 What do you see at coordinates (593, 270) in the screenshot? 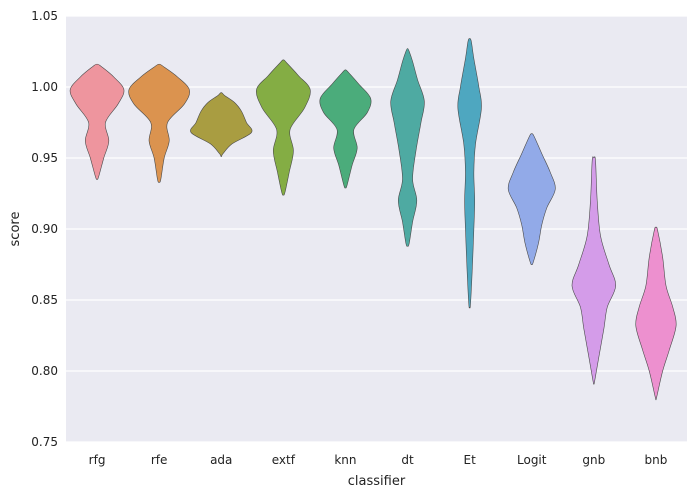
I see `violin-gnb` at bounding box center [593, 270].